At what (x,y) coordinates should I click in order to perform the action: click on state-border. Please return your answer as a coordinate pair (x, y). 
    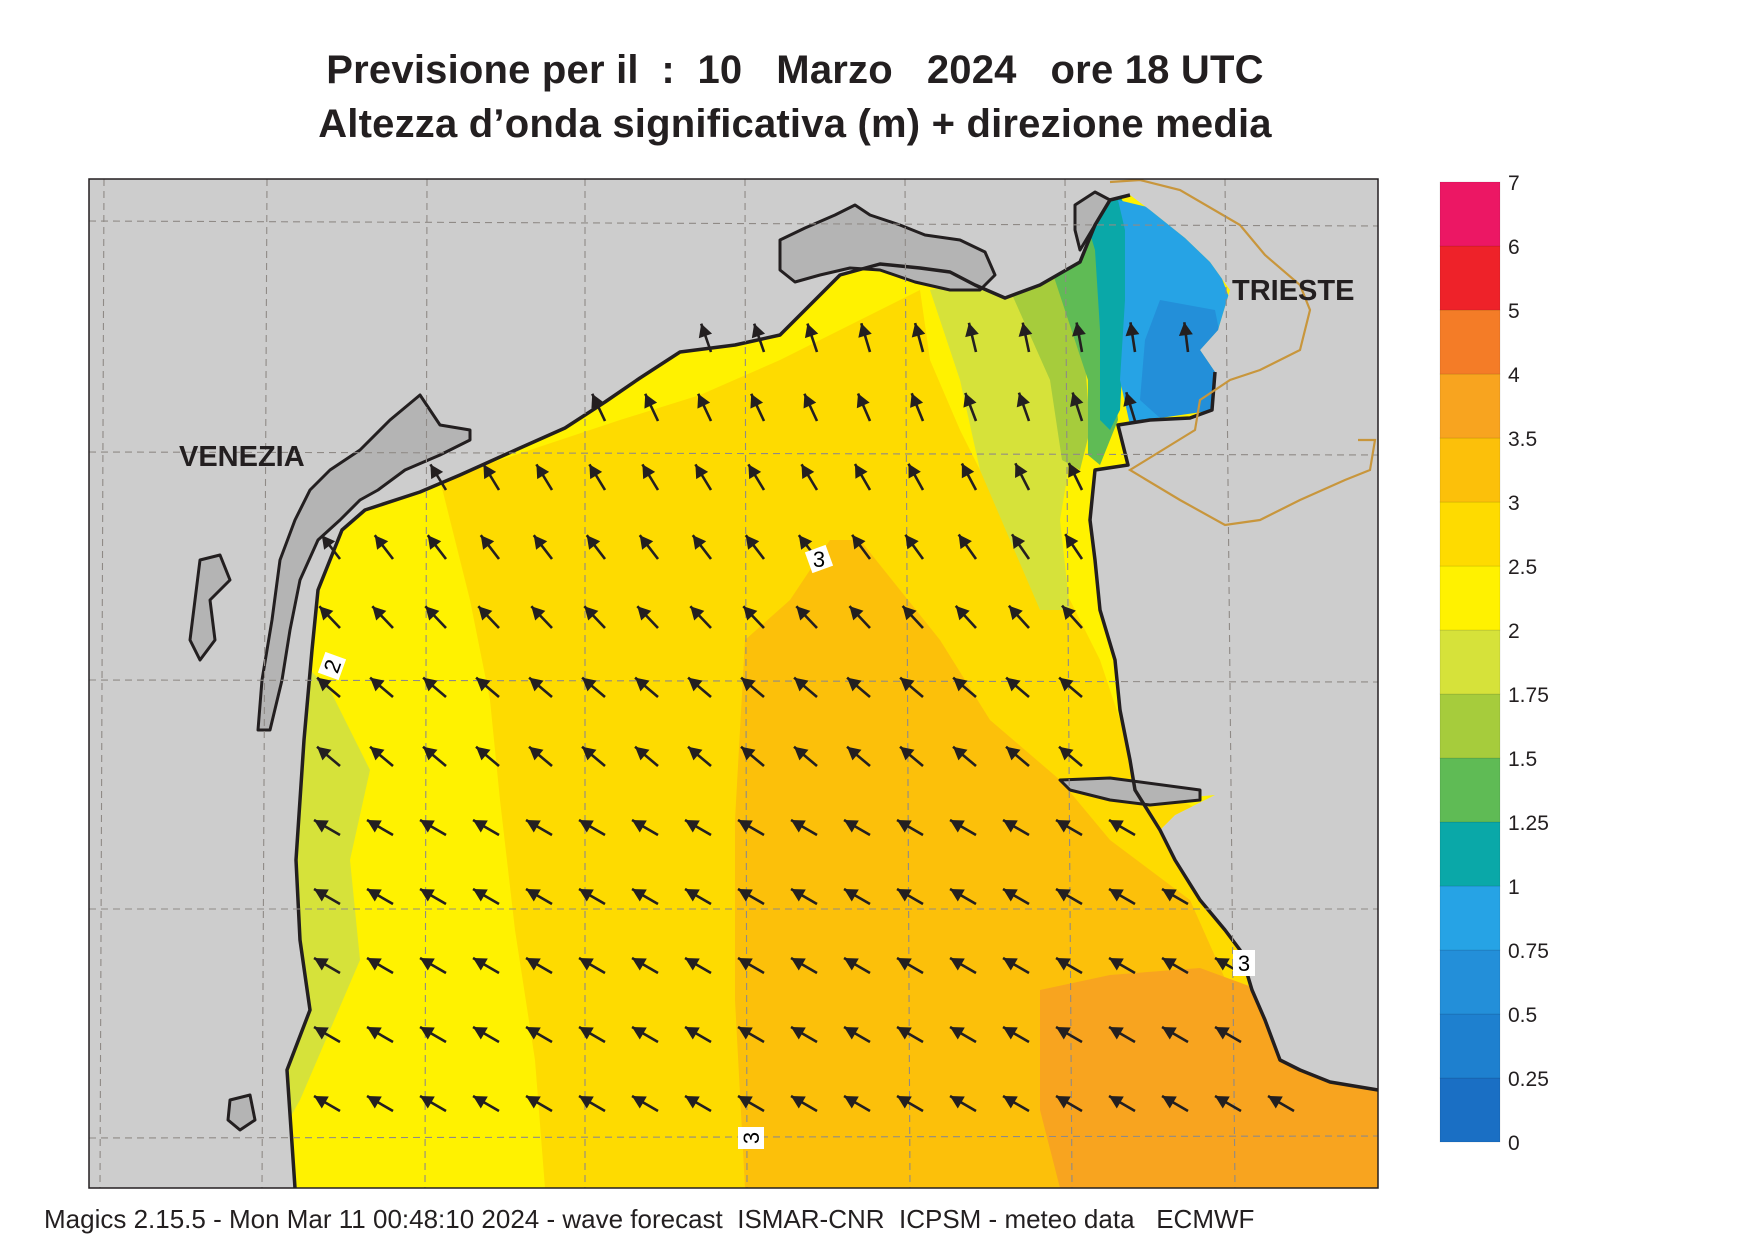
    Looking at the image, I should click on (1243, 352).